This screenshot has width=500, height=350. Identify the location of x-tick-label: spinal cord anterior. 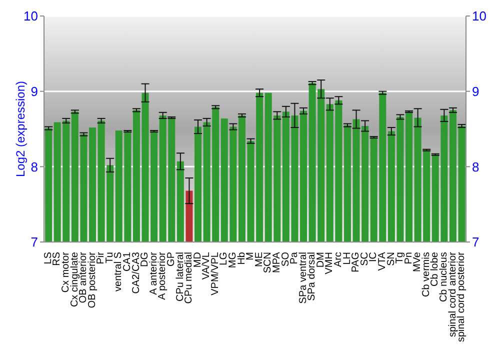
(452, 294).